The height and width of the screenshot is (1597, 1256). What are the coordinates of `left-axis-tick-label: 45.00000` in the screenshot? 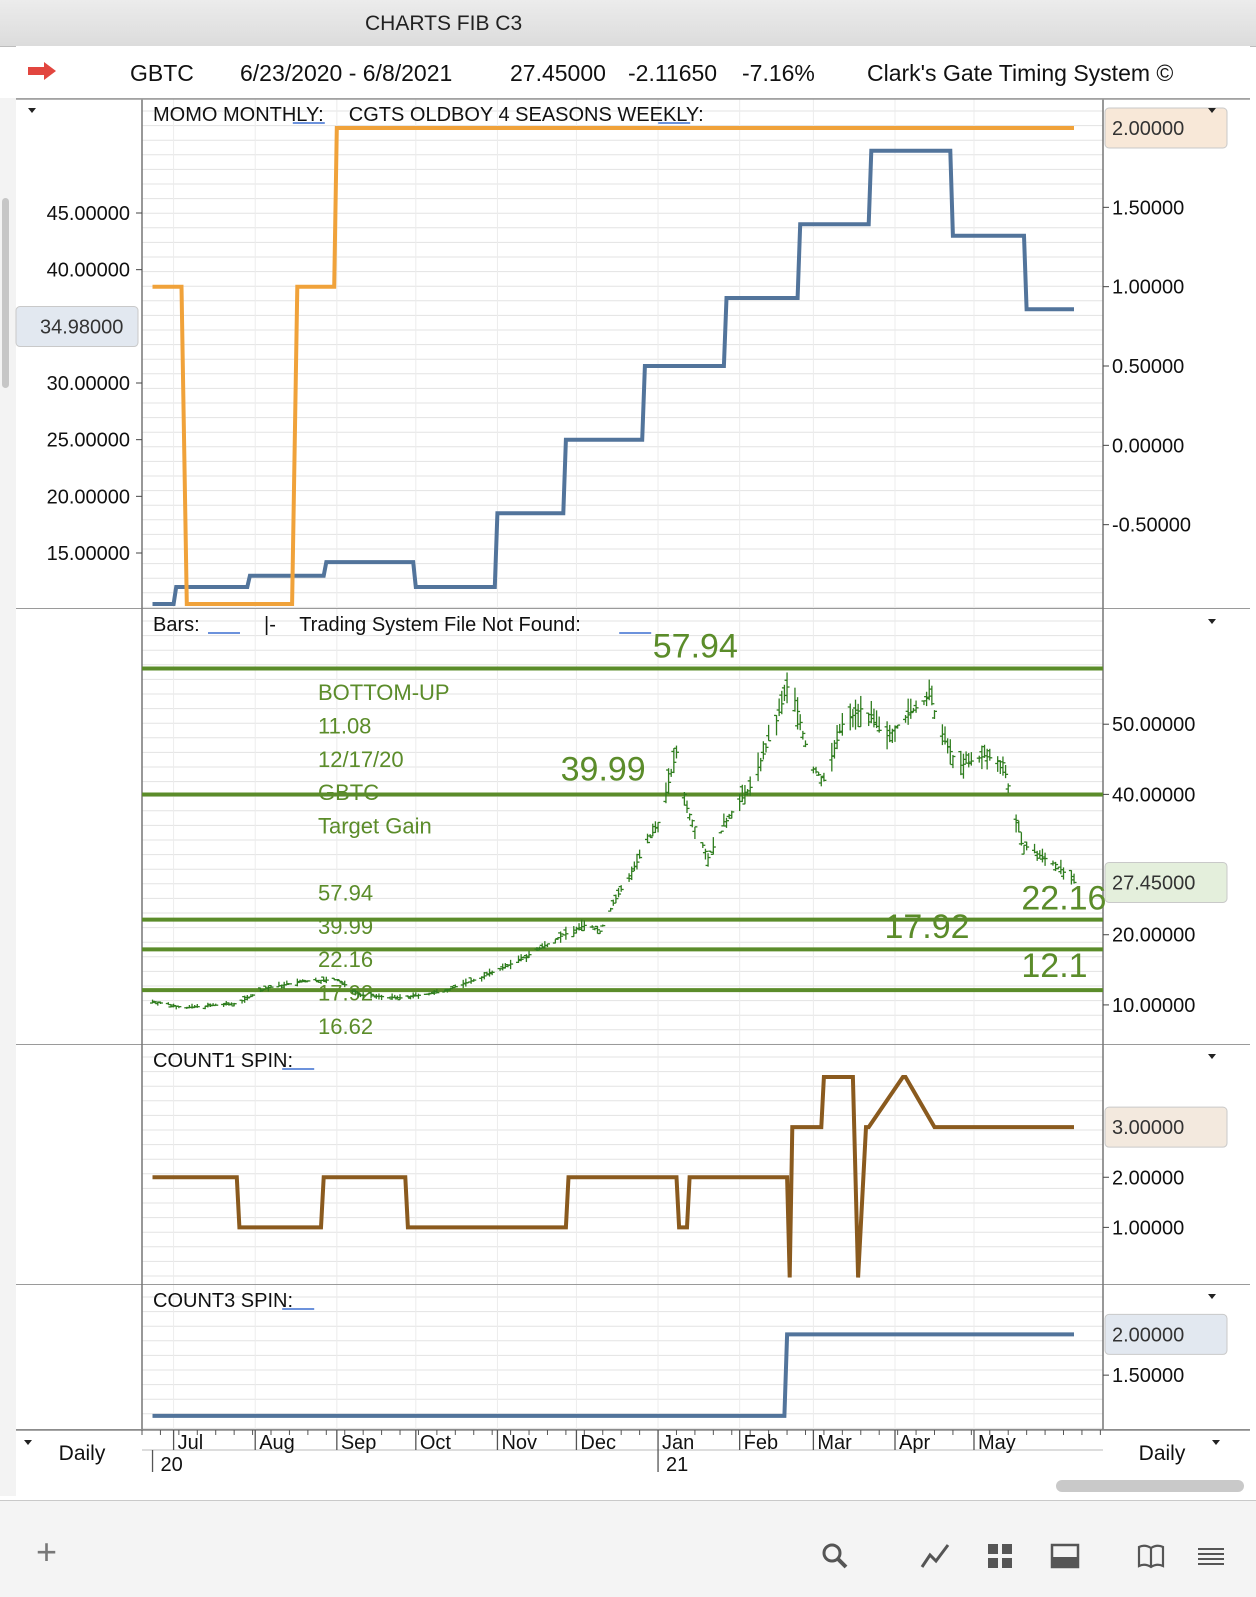 It's located at (88, 214).